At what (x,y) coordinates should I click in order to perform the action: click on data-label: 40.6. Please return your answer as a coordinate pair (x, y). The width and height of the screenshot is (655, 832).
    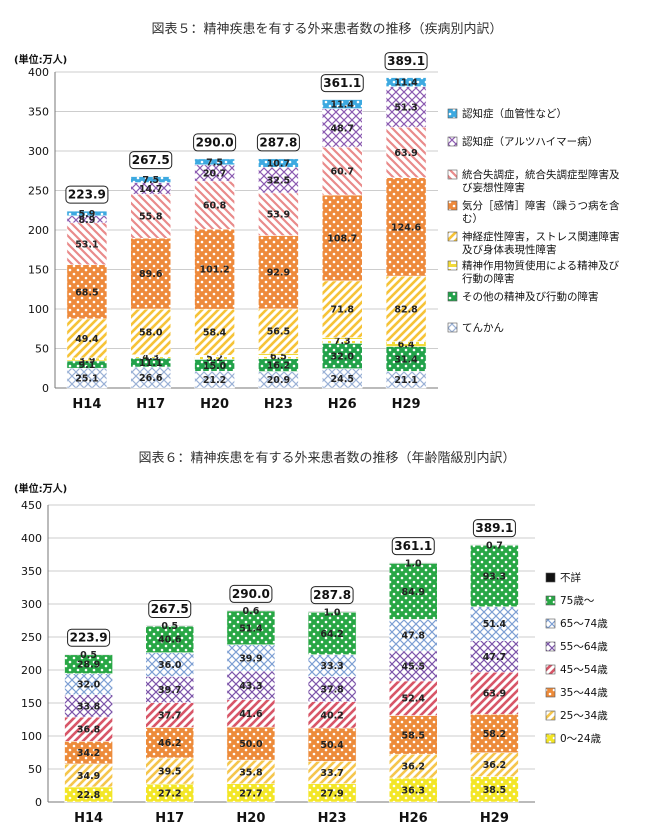
    Looking at the image, I should click on (170, 640).